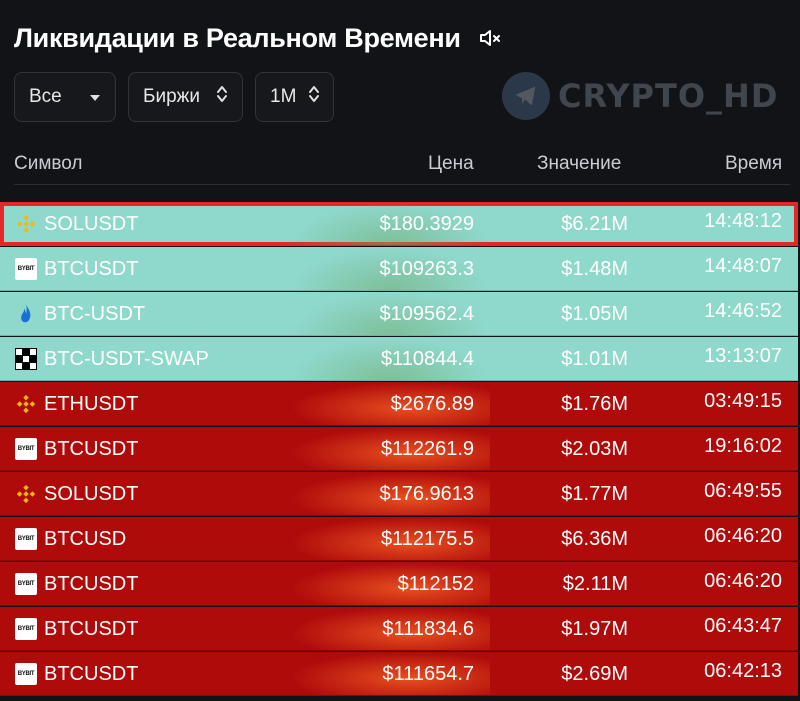 This screenshot has width=800, height=701. What do you see at coordinates (283, 96) in the screenshot?
I see `timeframe-filter-label: 1M` at bounding box center [283, 96].